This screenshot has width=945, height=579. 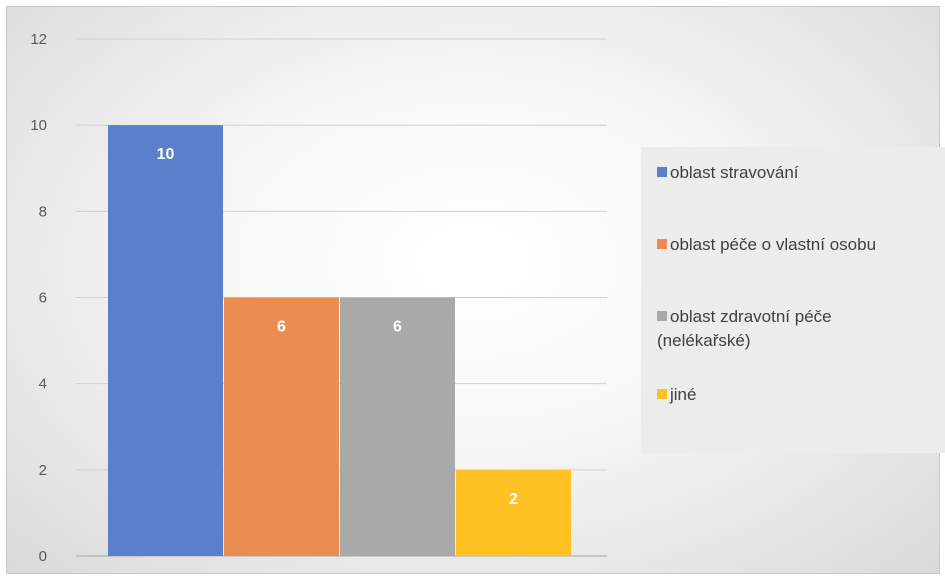 I want to click on legend-label: oblast zdravotní péče, so click(x=751, y=316).